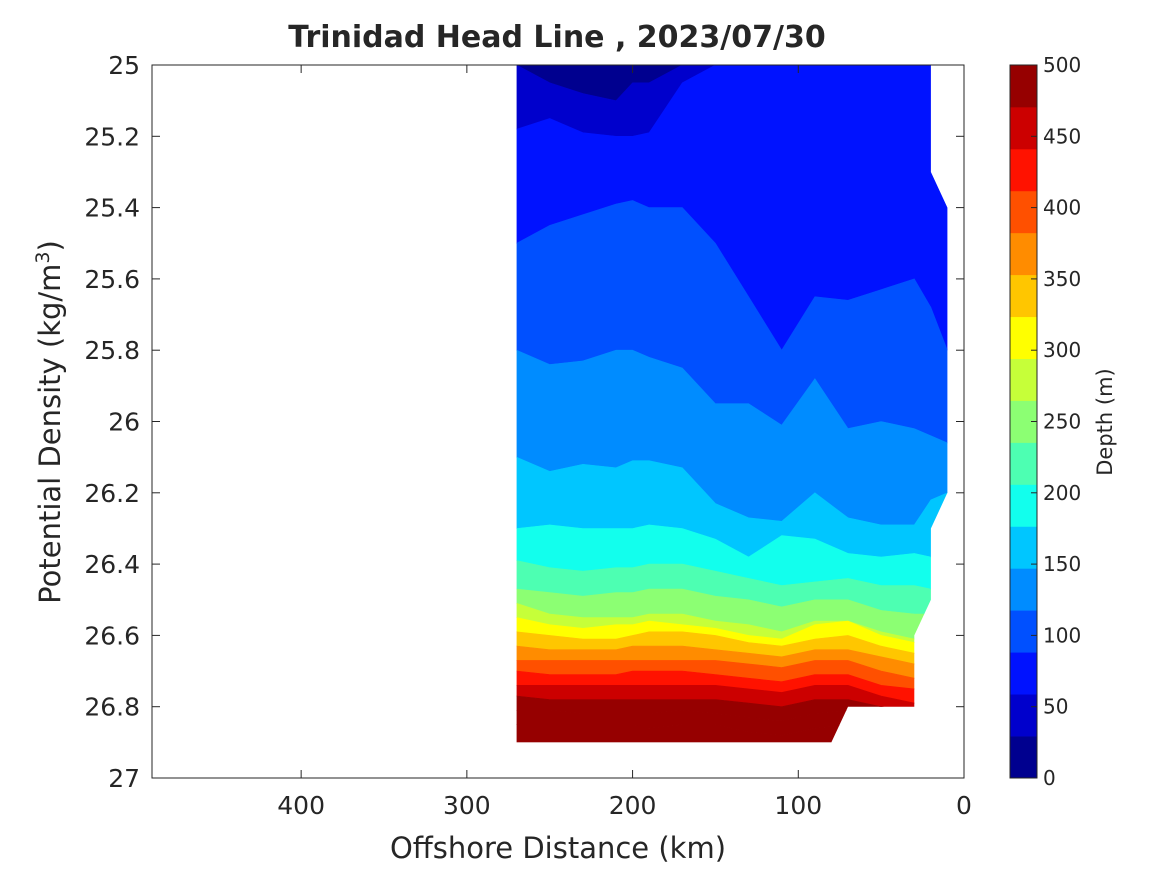 The image size is (1167, 875). What do you see at coordinates (1062, 564) in the screenshot?
I see `colorbar-tick-label: 150` at bounding box center [1062, 564].